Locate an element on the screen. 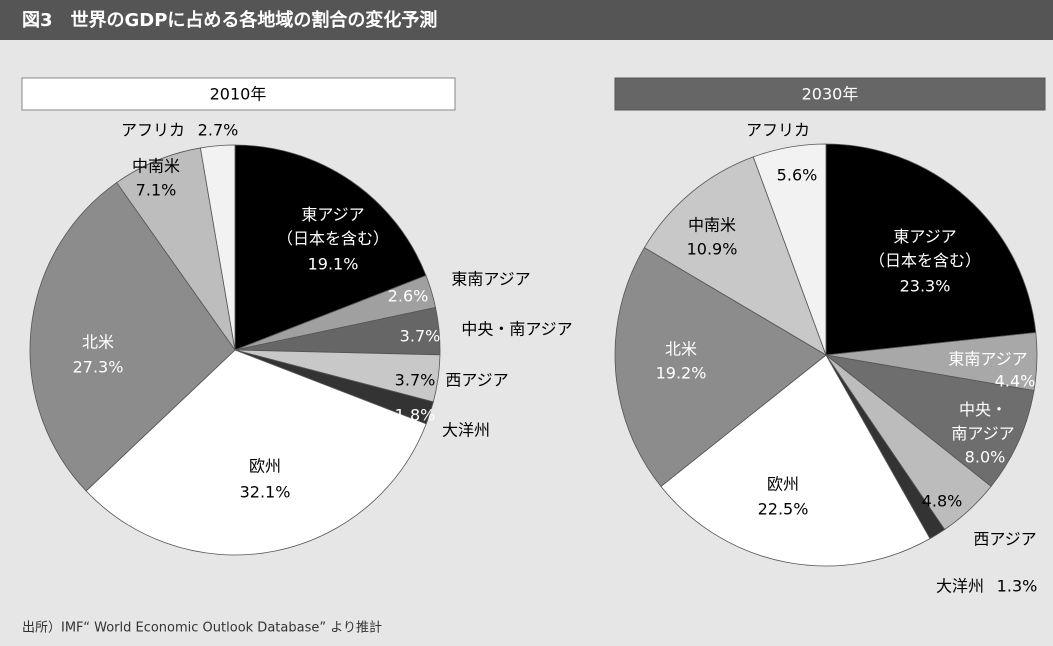  value-label: 22.5% is located at coordinates (783, 509).